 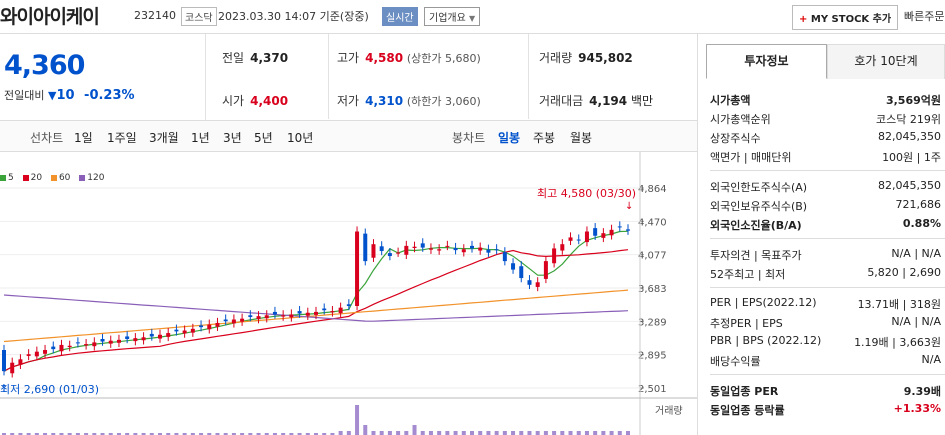 I want to click on section-divider, so click(x=827, y=170).